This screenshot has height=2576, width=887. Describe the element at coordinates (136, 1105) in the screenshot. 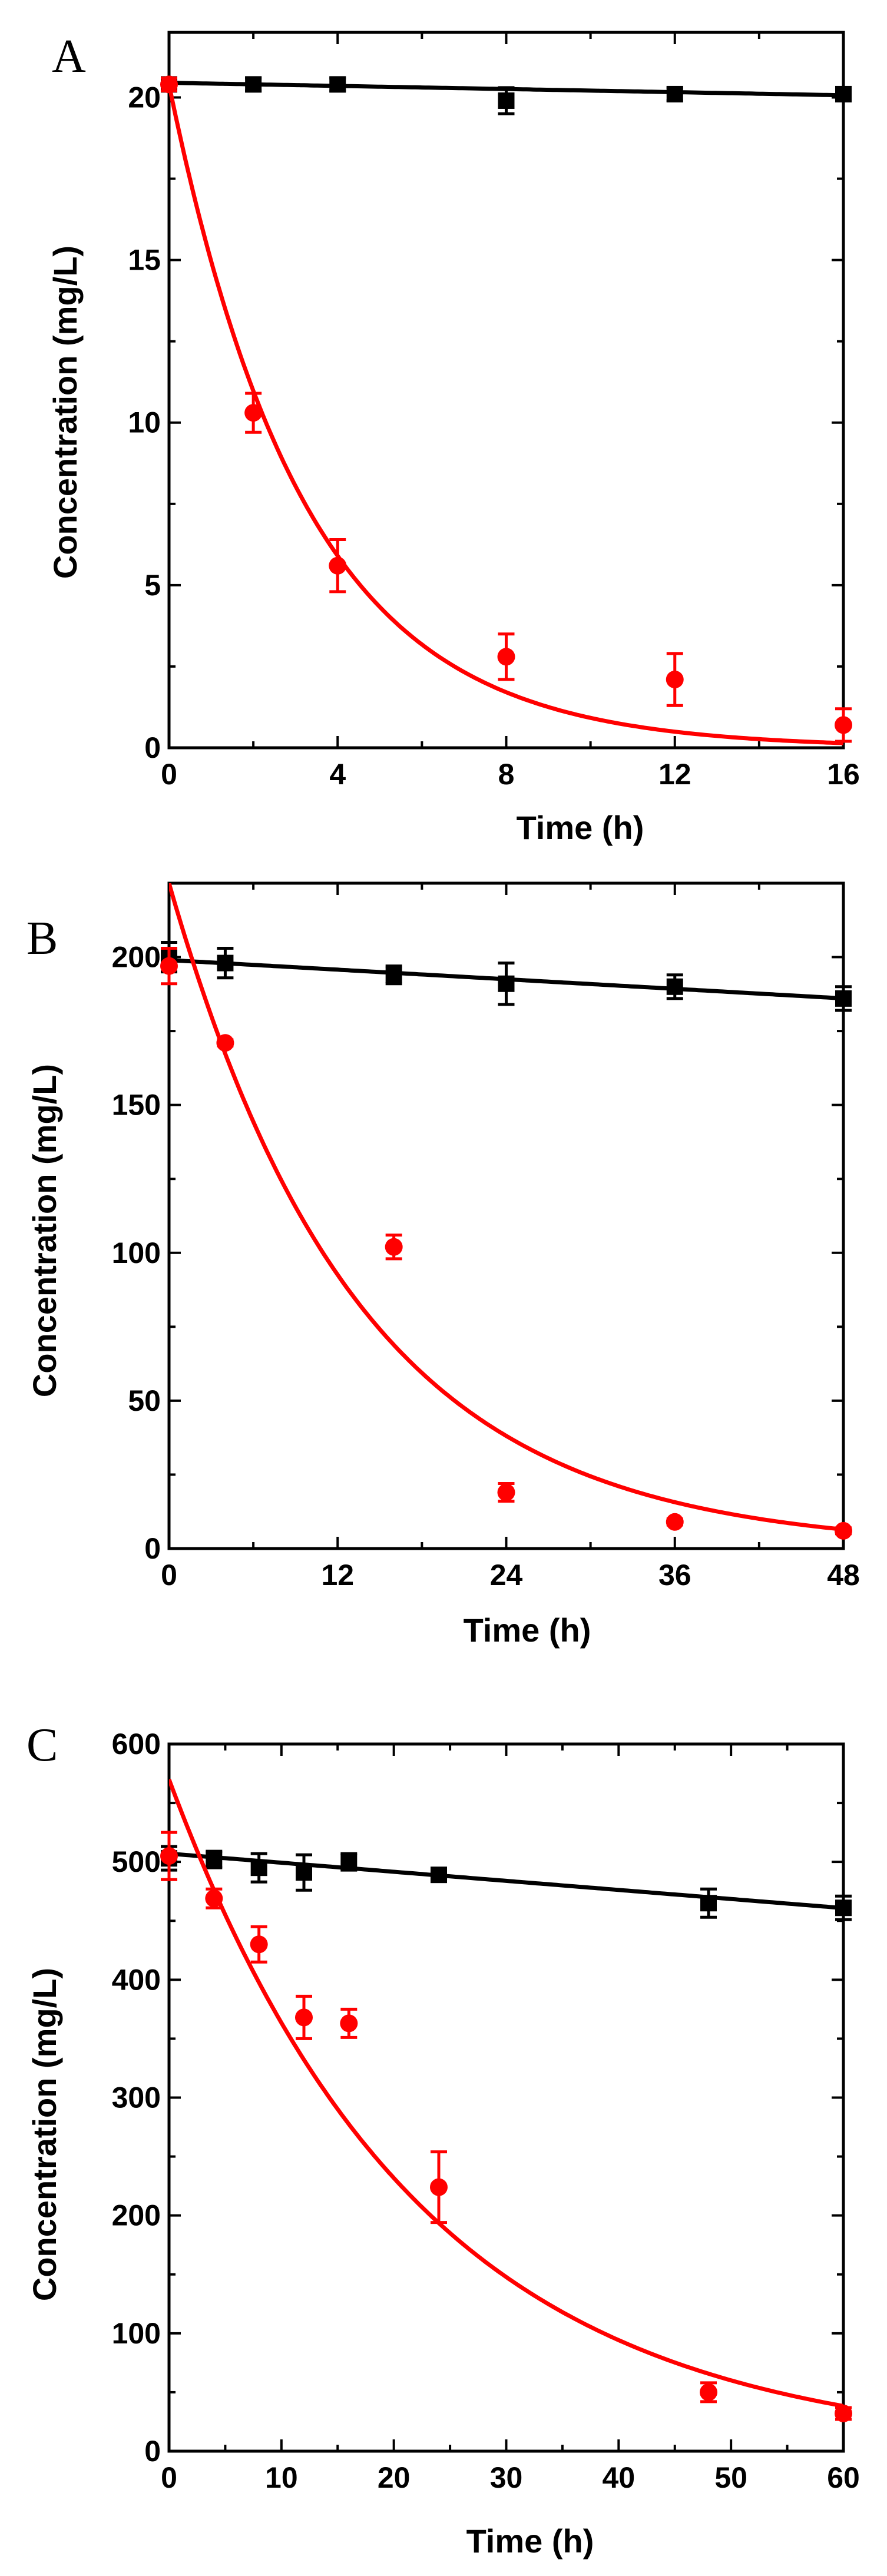

I see `y-tick-label: 150` at that location.